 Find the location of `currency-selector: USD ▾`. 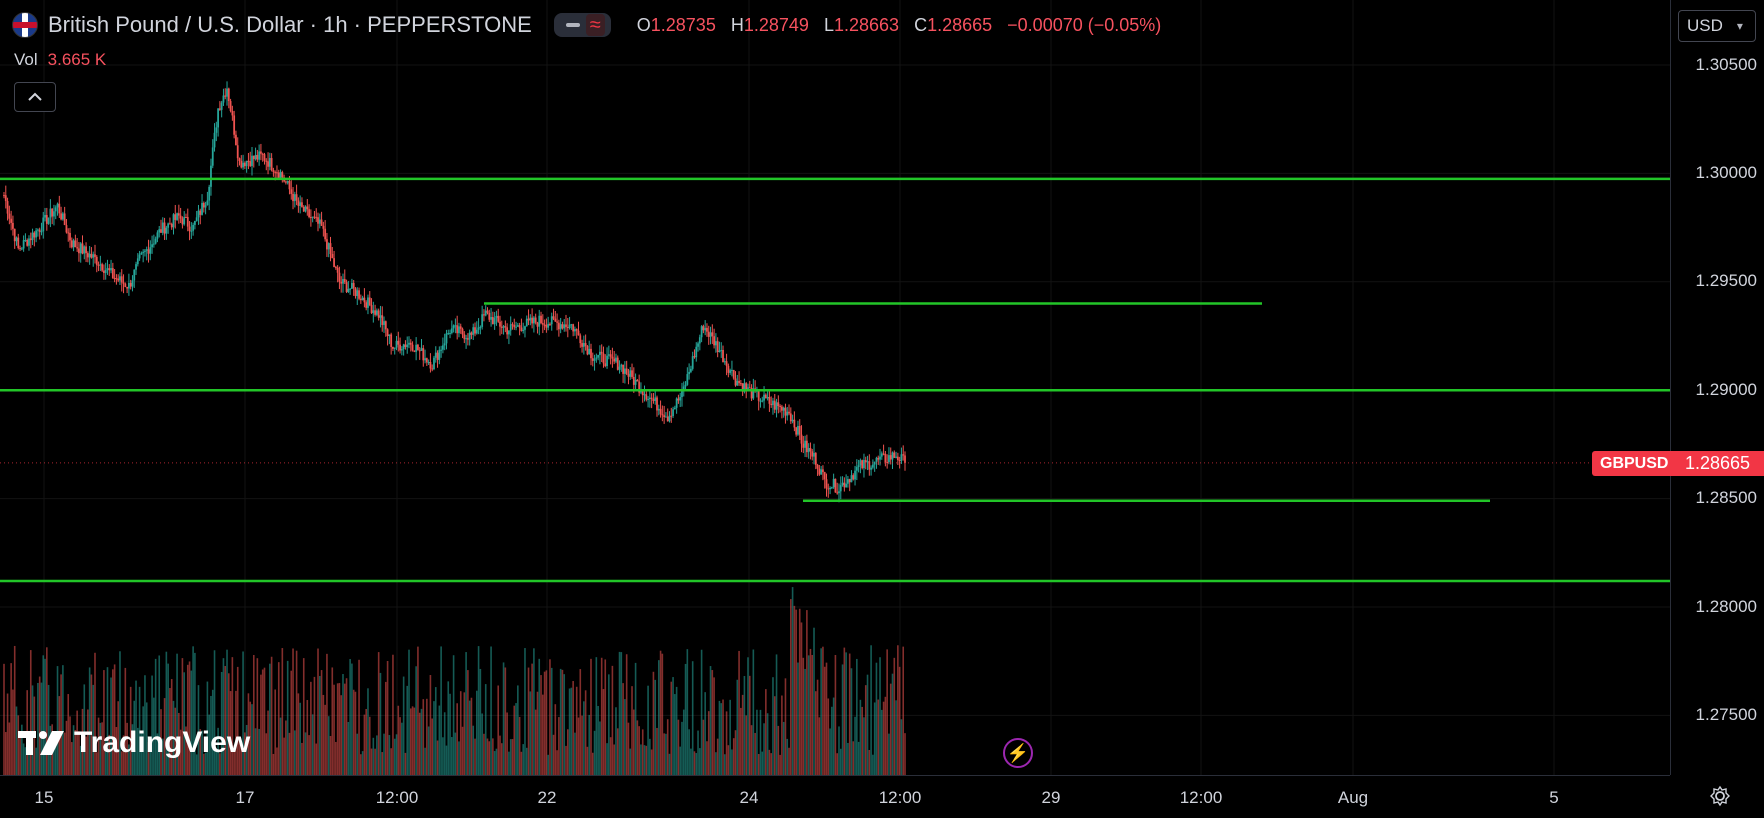

currency-selector: USD ▾ is located at coordinates (1717, 26).